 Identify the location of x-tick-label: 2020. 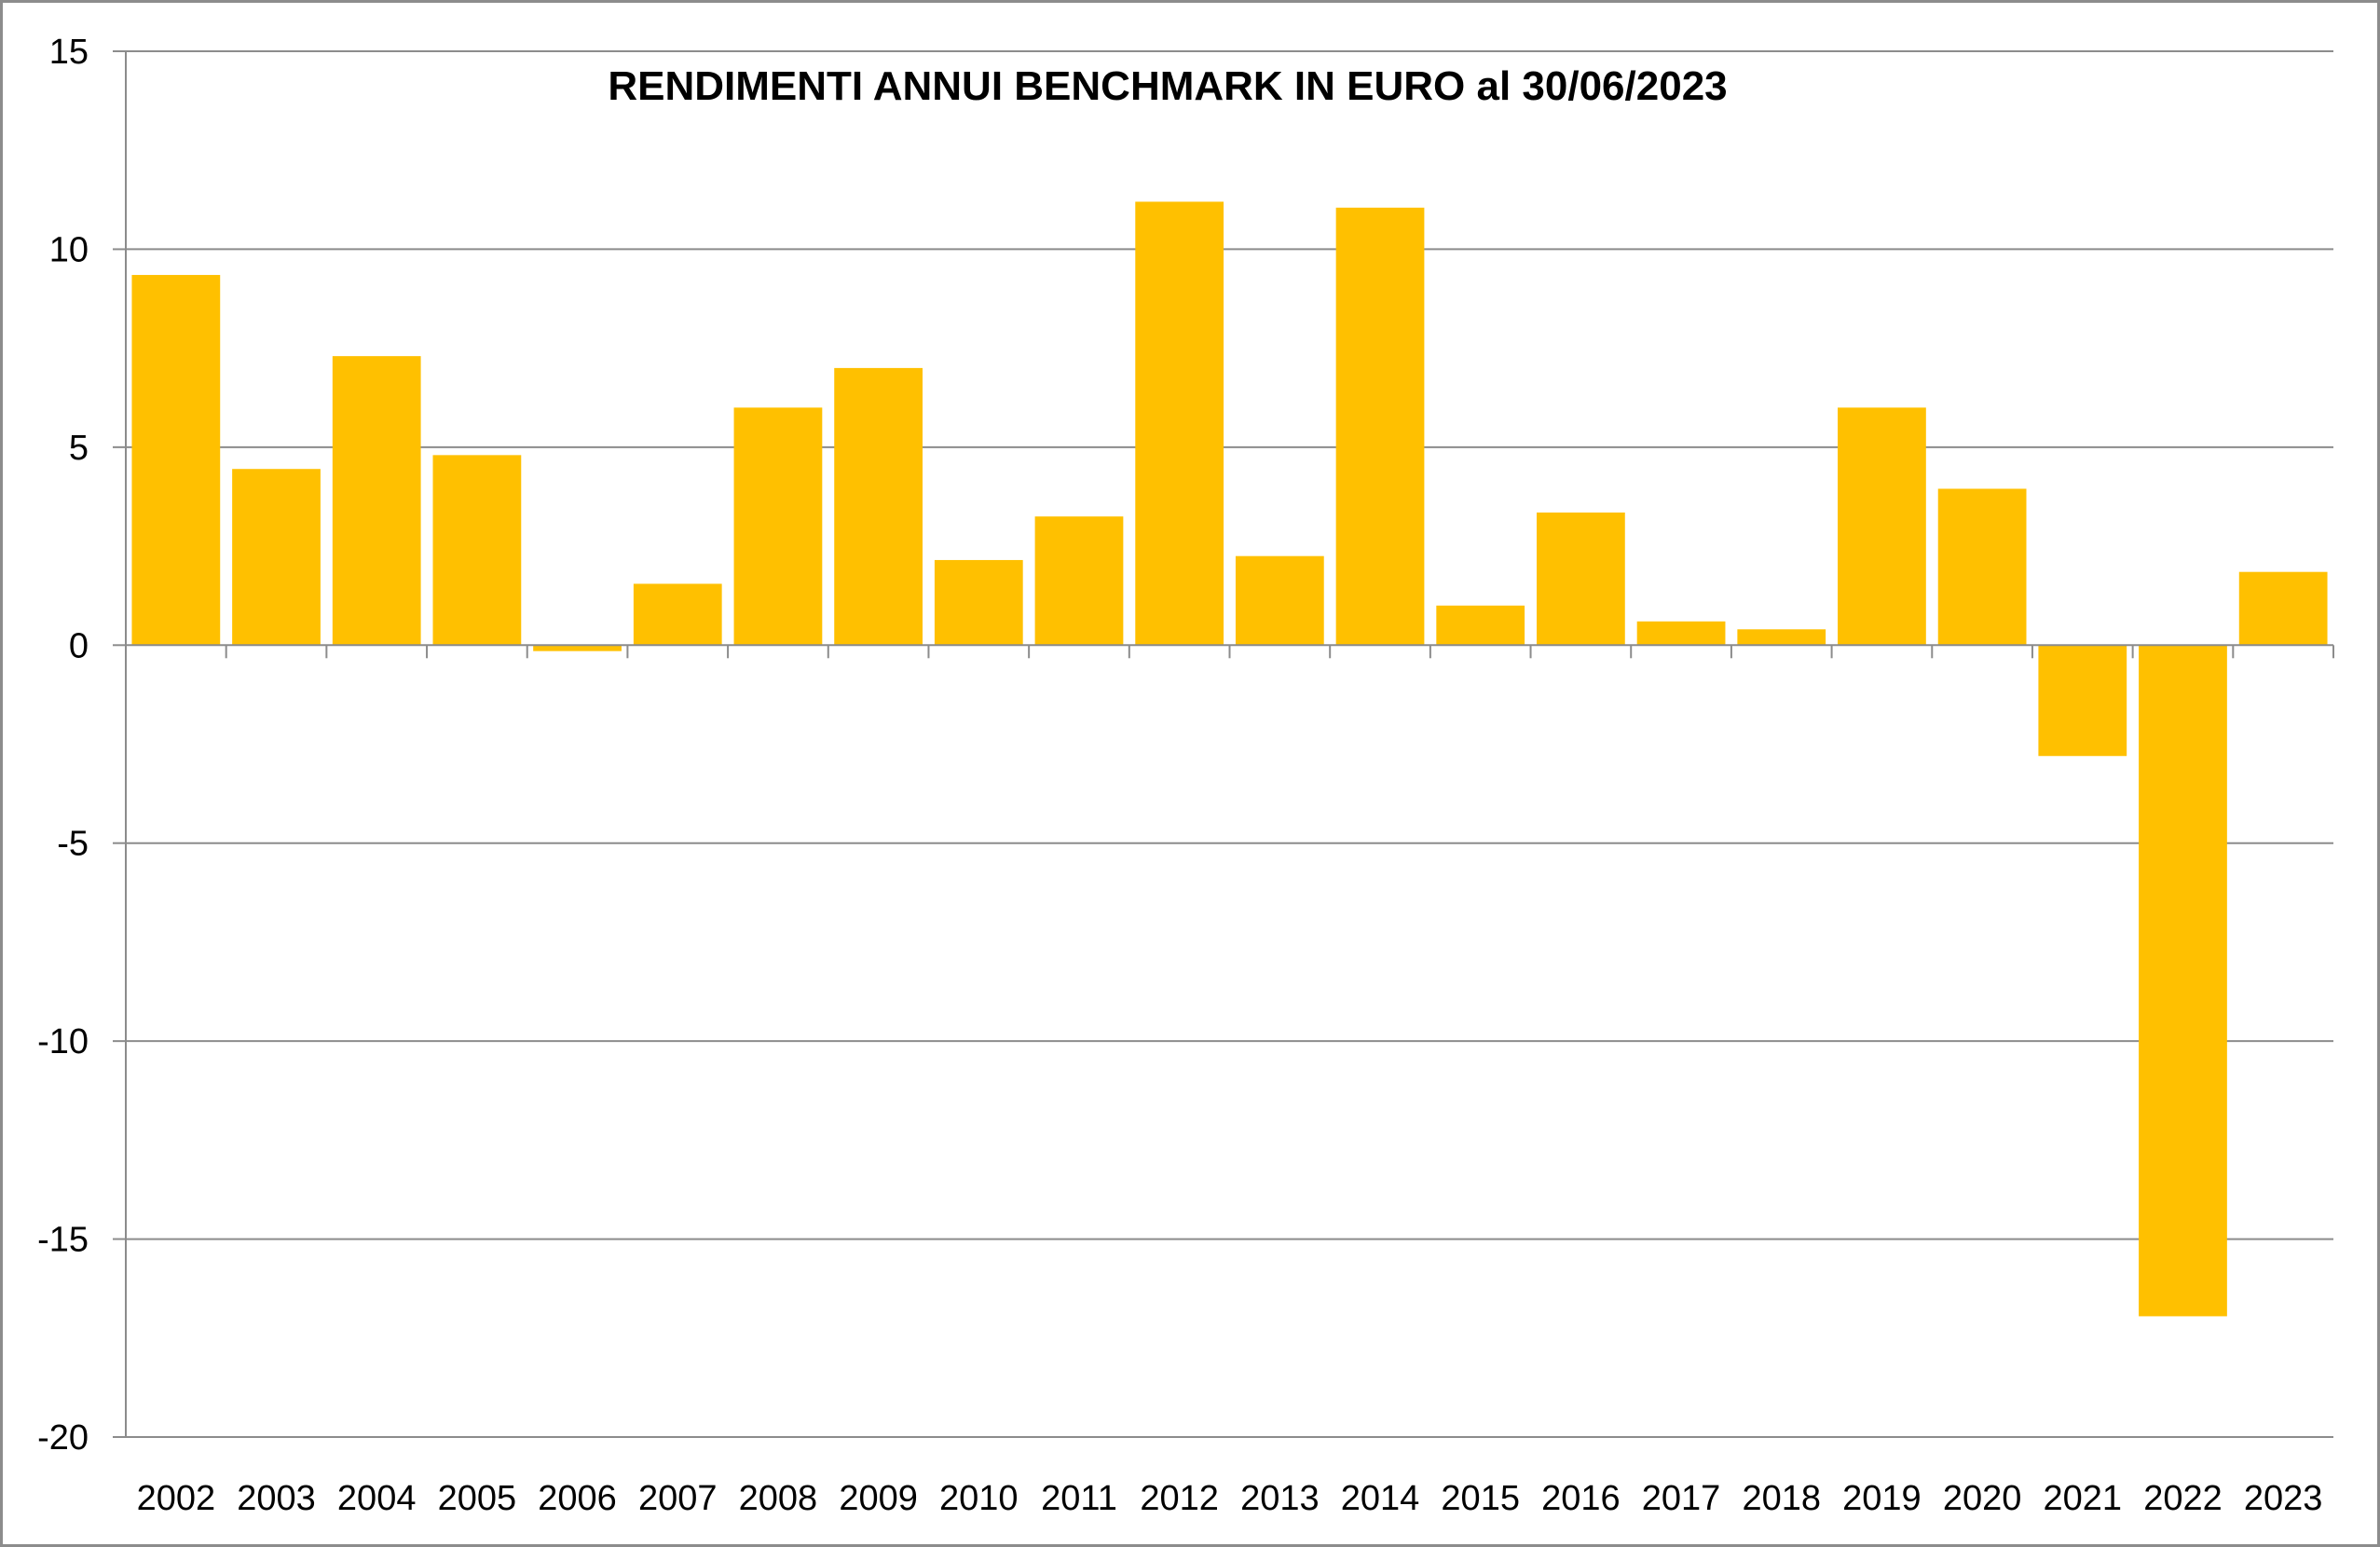
(1982, 1498).